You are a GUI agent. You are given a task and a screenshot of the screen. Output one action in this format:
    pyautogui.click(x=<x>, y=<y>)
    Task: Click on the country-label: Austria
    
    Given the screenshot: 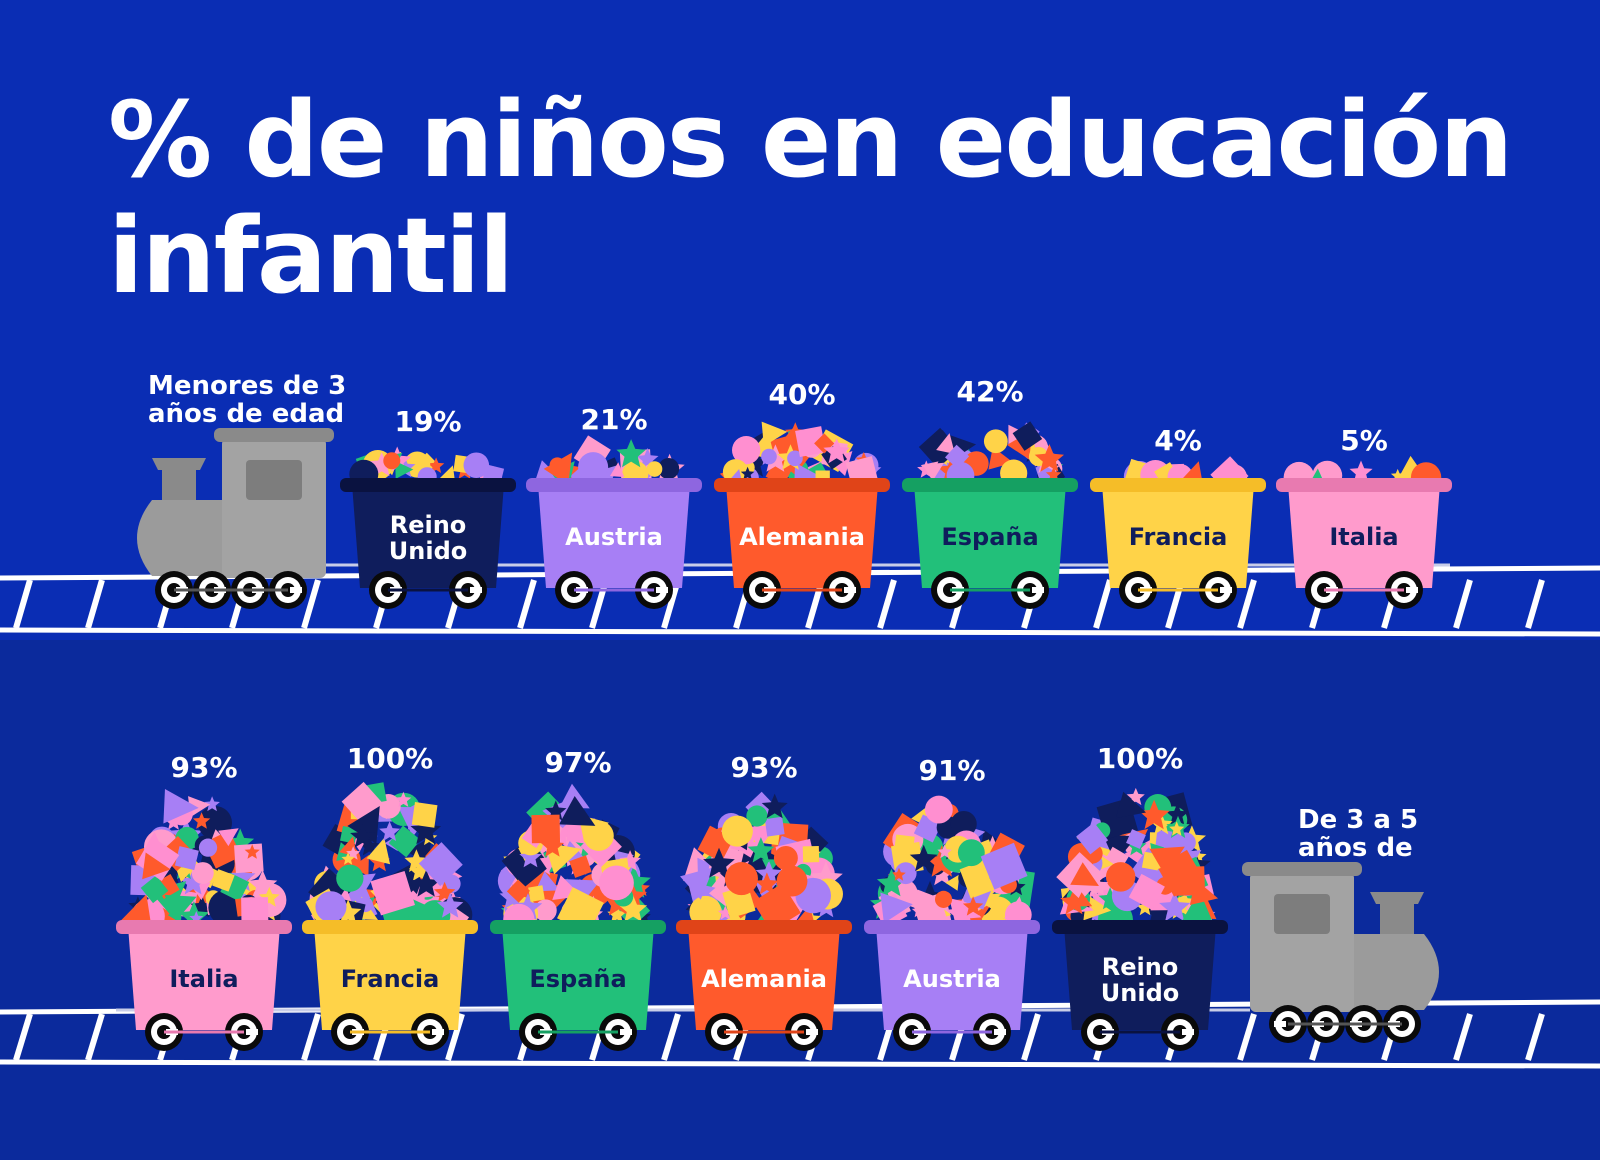 What is the action you would take?
    pyautogui.click(x=614, y=537)
    